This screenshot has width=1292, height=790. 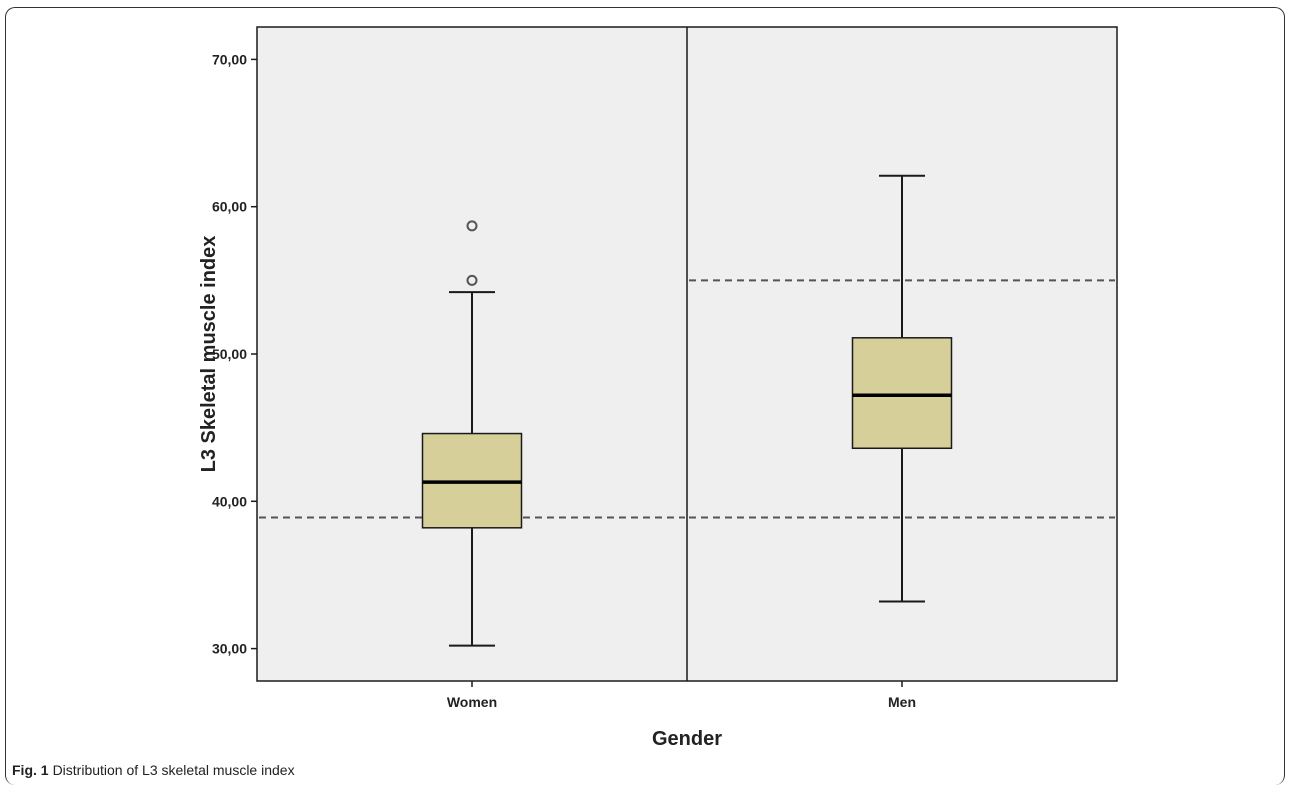 What do you see at coordinates (30, 770) in the screenshot?
I see `caption-label: Fig. 1` at bounding box center [30, 770].